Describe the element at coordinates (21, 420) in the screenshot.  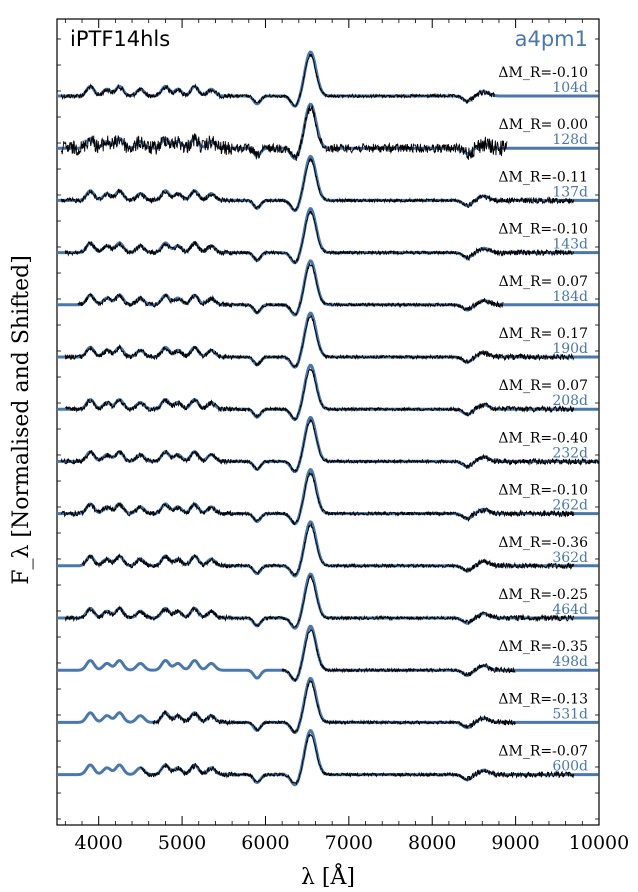
I see `y-axis-label: F_λ [Normalised and Shifted]` at that location.